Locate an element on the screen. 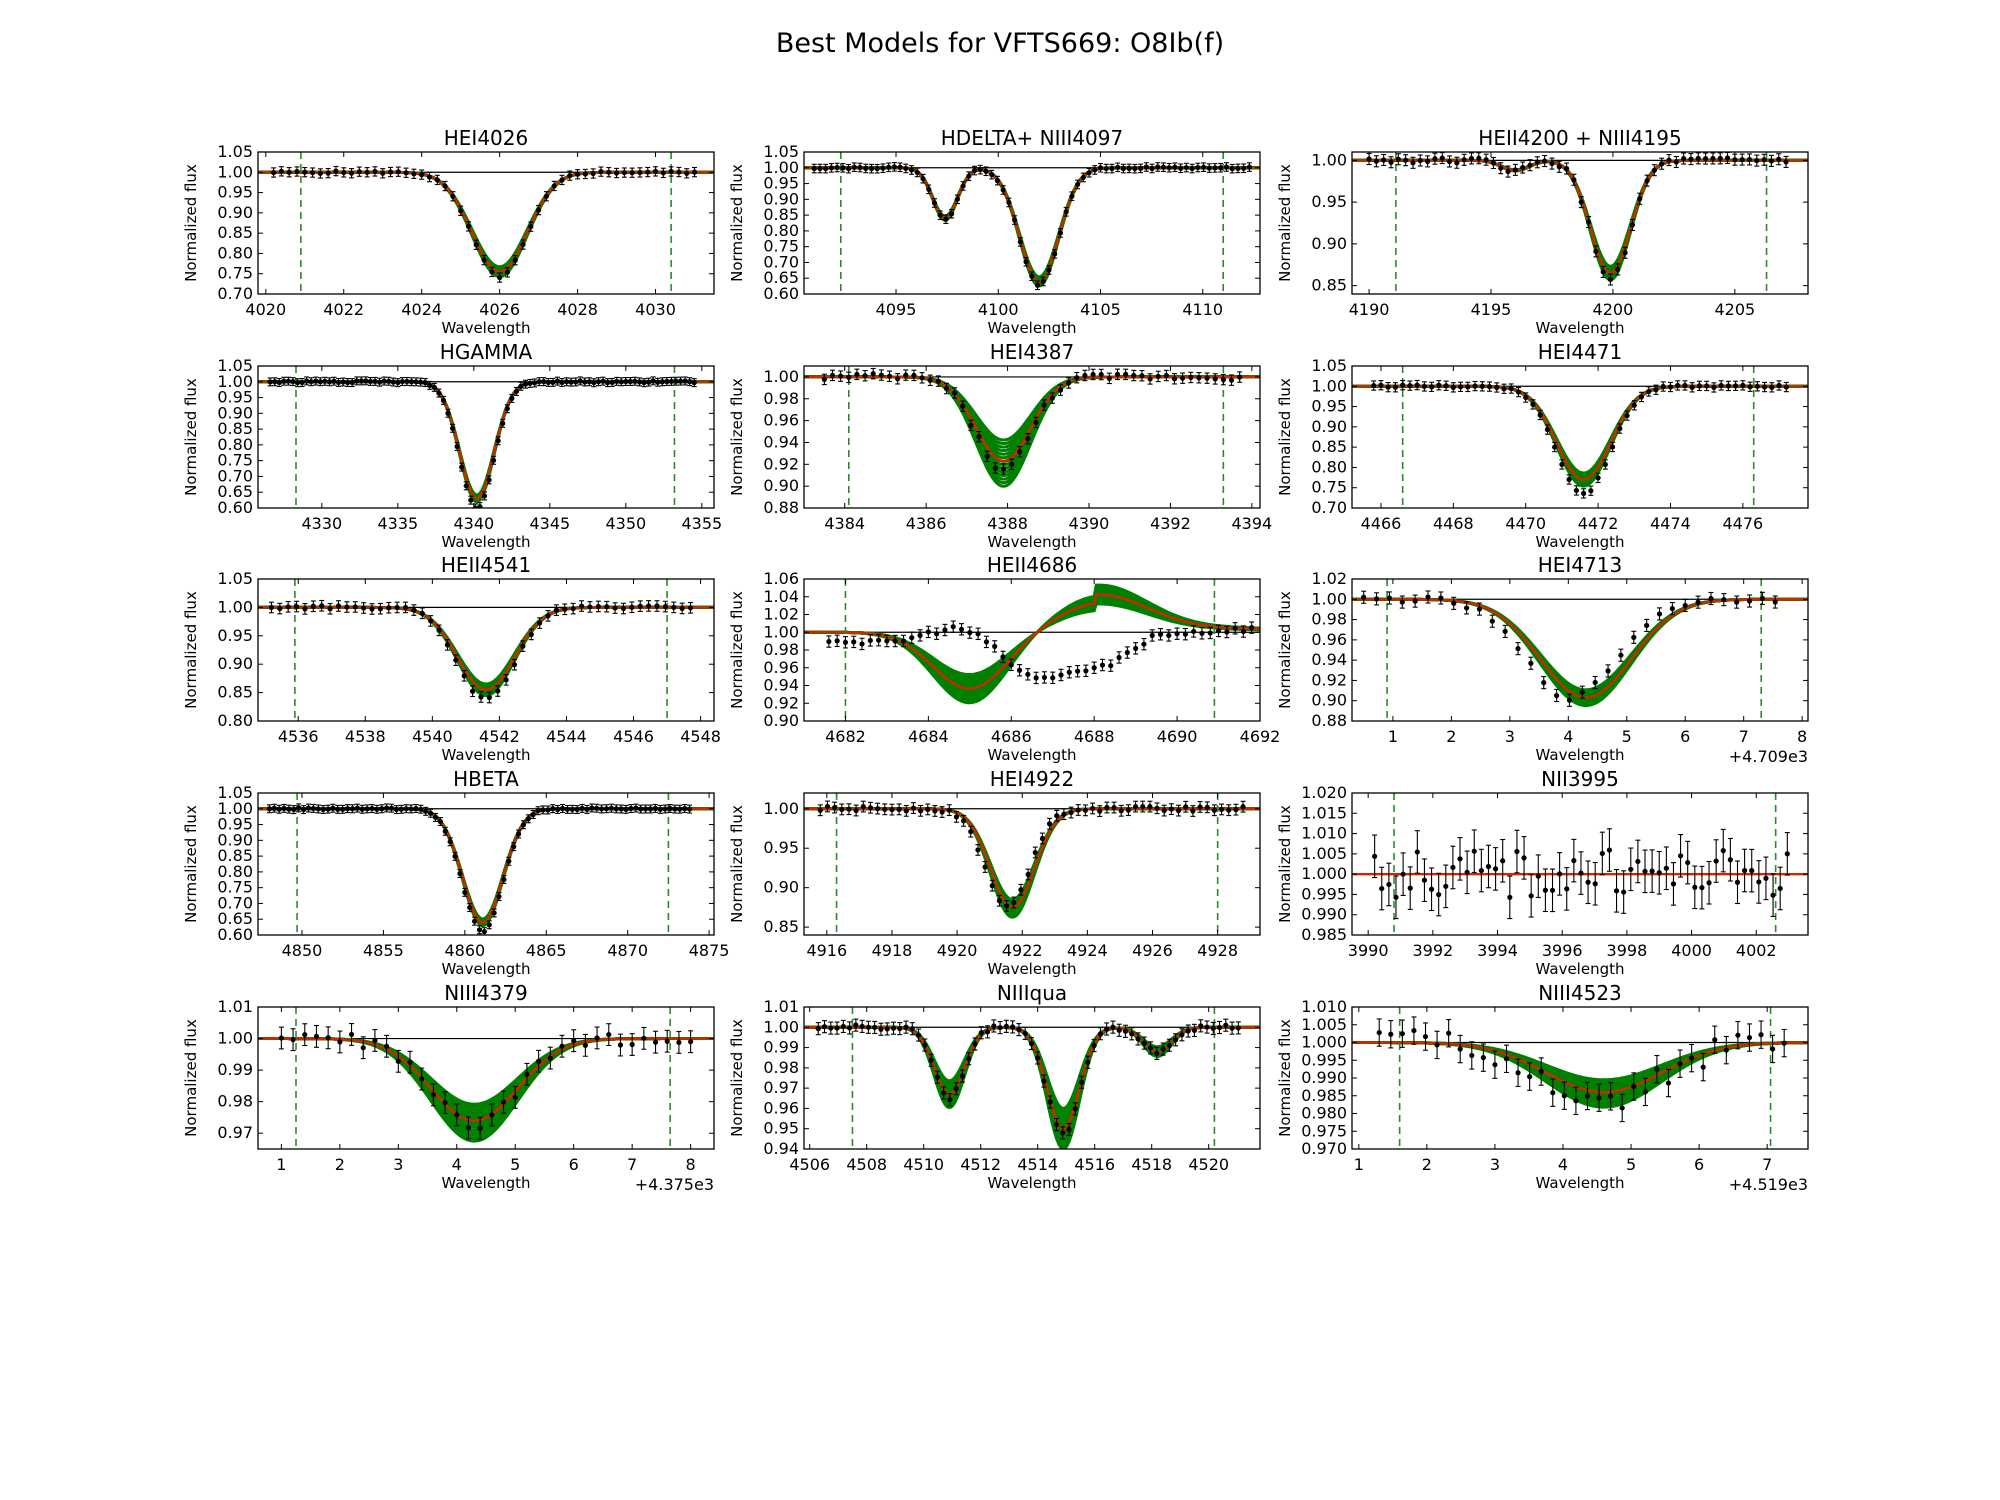  y-tick-label: 0.90 is located at coordinates (1329, 426).